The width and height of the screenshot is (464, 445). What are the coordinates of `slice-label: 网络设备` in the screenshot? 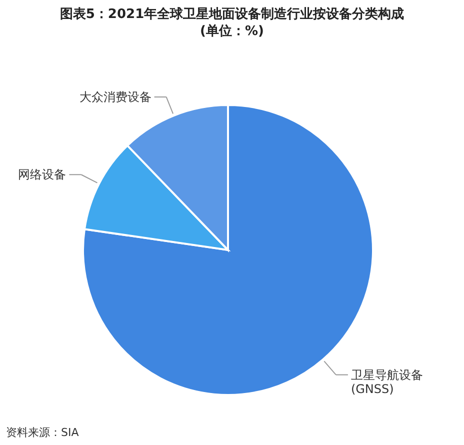 It's located at (42, 175).